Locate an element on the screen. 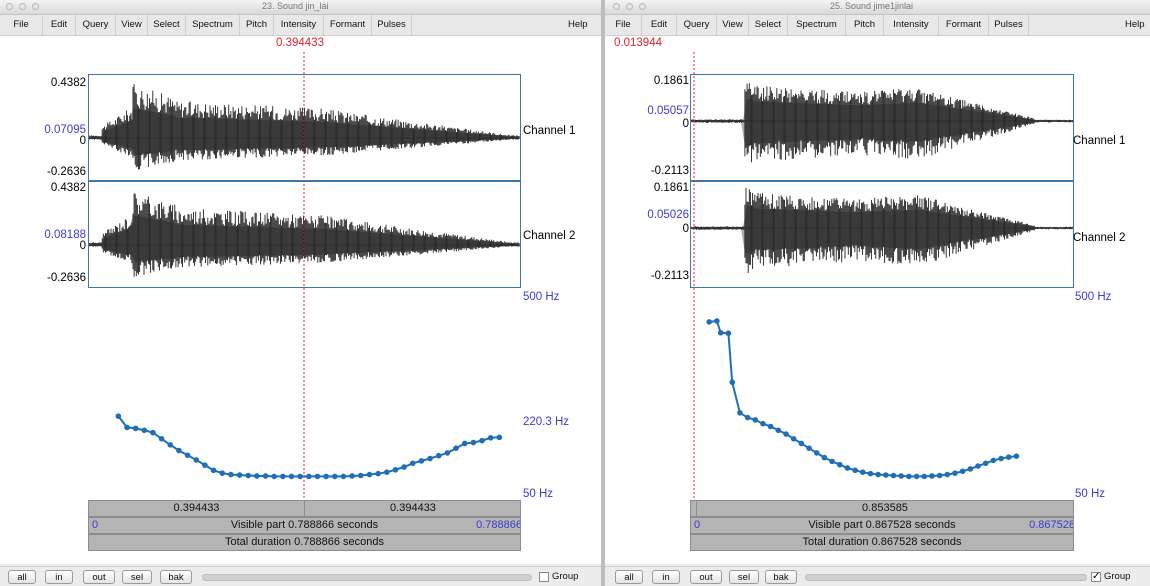  visible-part-bar: 0 Visible part 0.867528 seconds 0.867528 is located at coordinates (882, 525).